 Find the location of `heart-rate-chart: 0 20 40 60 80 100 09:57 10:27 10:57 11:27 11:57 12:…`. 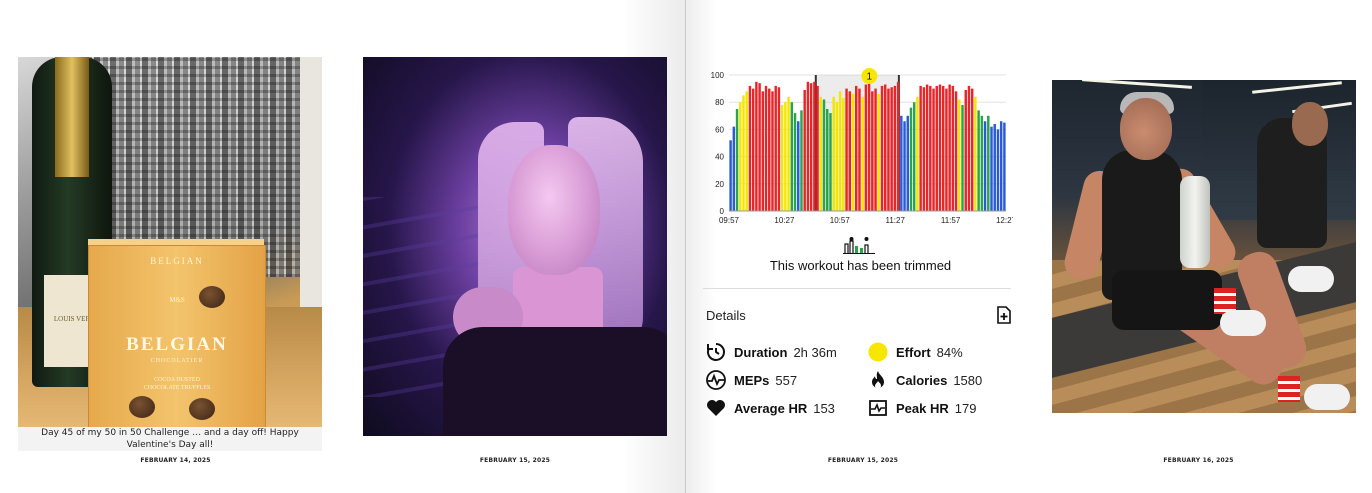

heart-rate-chart: 0 20 40 60 80 100 09:57 10:27 10:57 11:27 11:57 12:… is located at coordinates (860, 150).